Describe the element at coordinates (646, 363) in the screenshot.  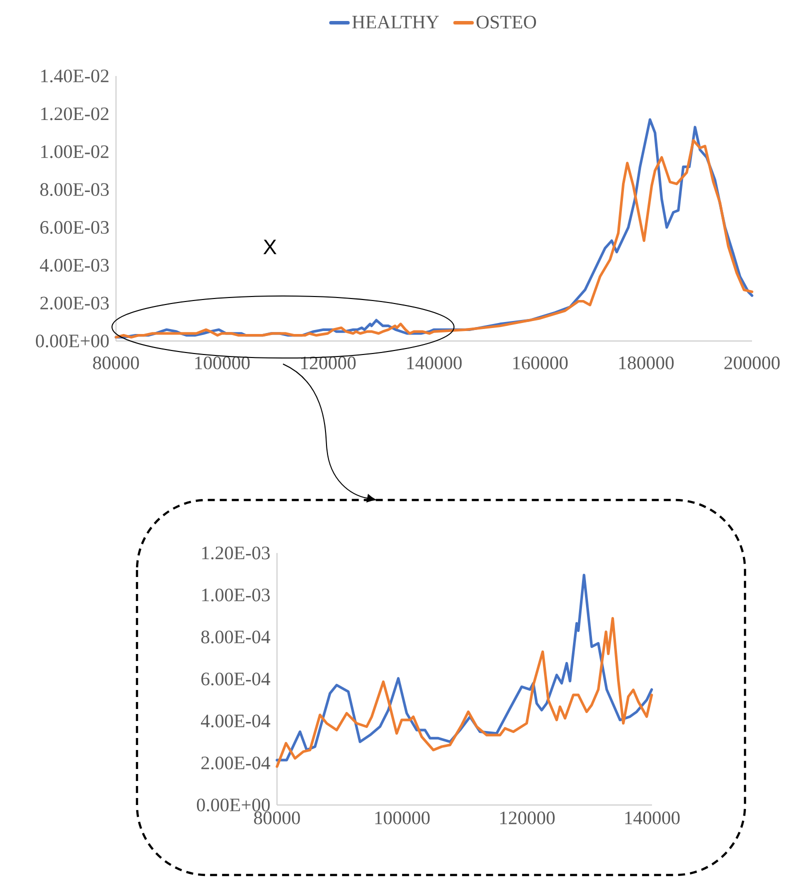
I see `x-tick-label: 180000` at that location.